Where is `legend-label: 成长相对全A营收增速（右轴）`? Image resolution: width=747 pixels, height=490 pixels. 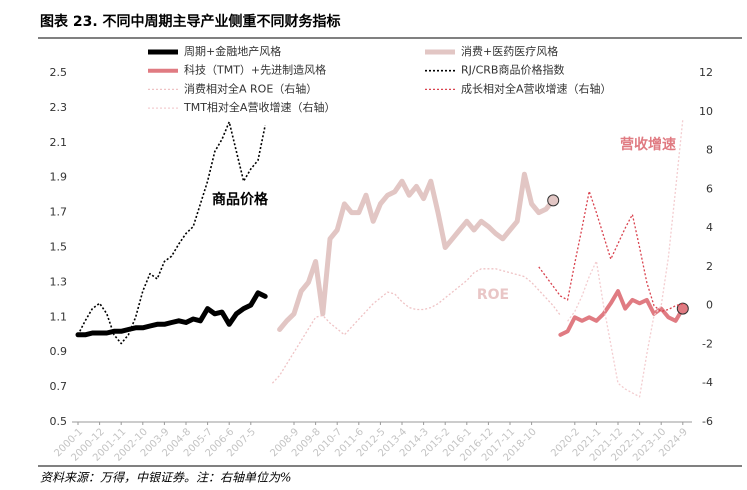 legend-label: 成长相对全A营收增速（右轴） is located at coordinates (536, 88).